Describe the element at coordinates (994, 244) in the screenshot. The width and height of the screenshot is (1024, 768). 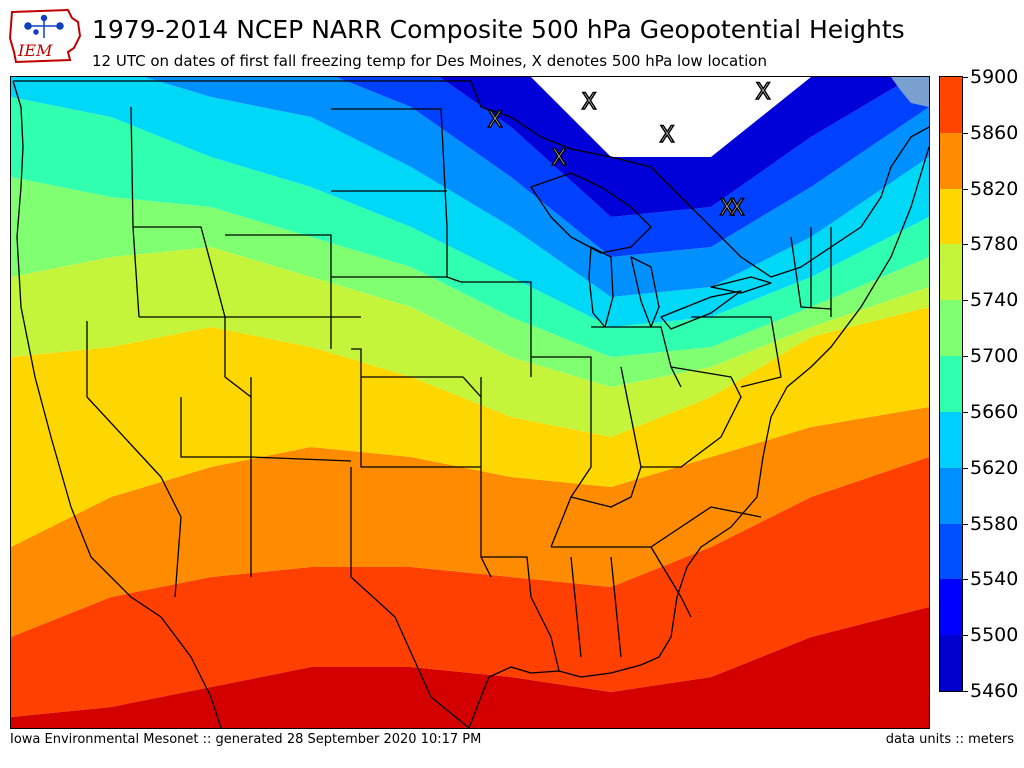
I see `colorbar-tick-label: 5780` at that location.